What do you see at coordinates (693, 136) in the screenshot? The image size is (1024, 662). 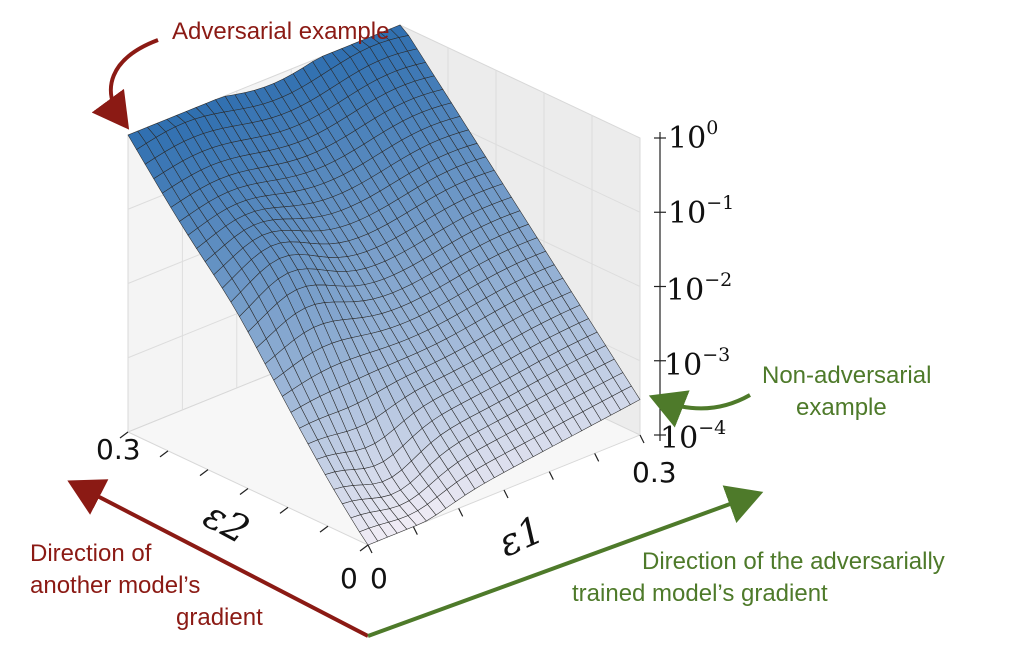 I see `z-tick-label-0: 10⁰` at bounding box center [693, 136].